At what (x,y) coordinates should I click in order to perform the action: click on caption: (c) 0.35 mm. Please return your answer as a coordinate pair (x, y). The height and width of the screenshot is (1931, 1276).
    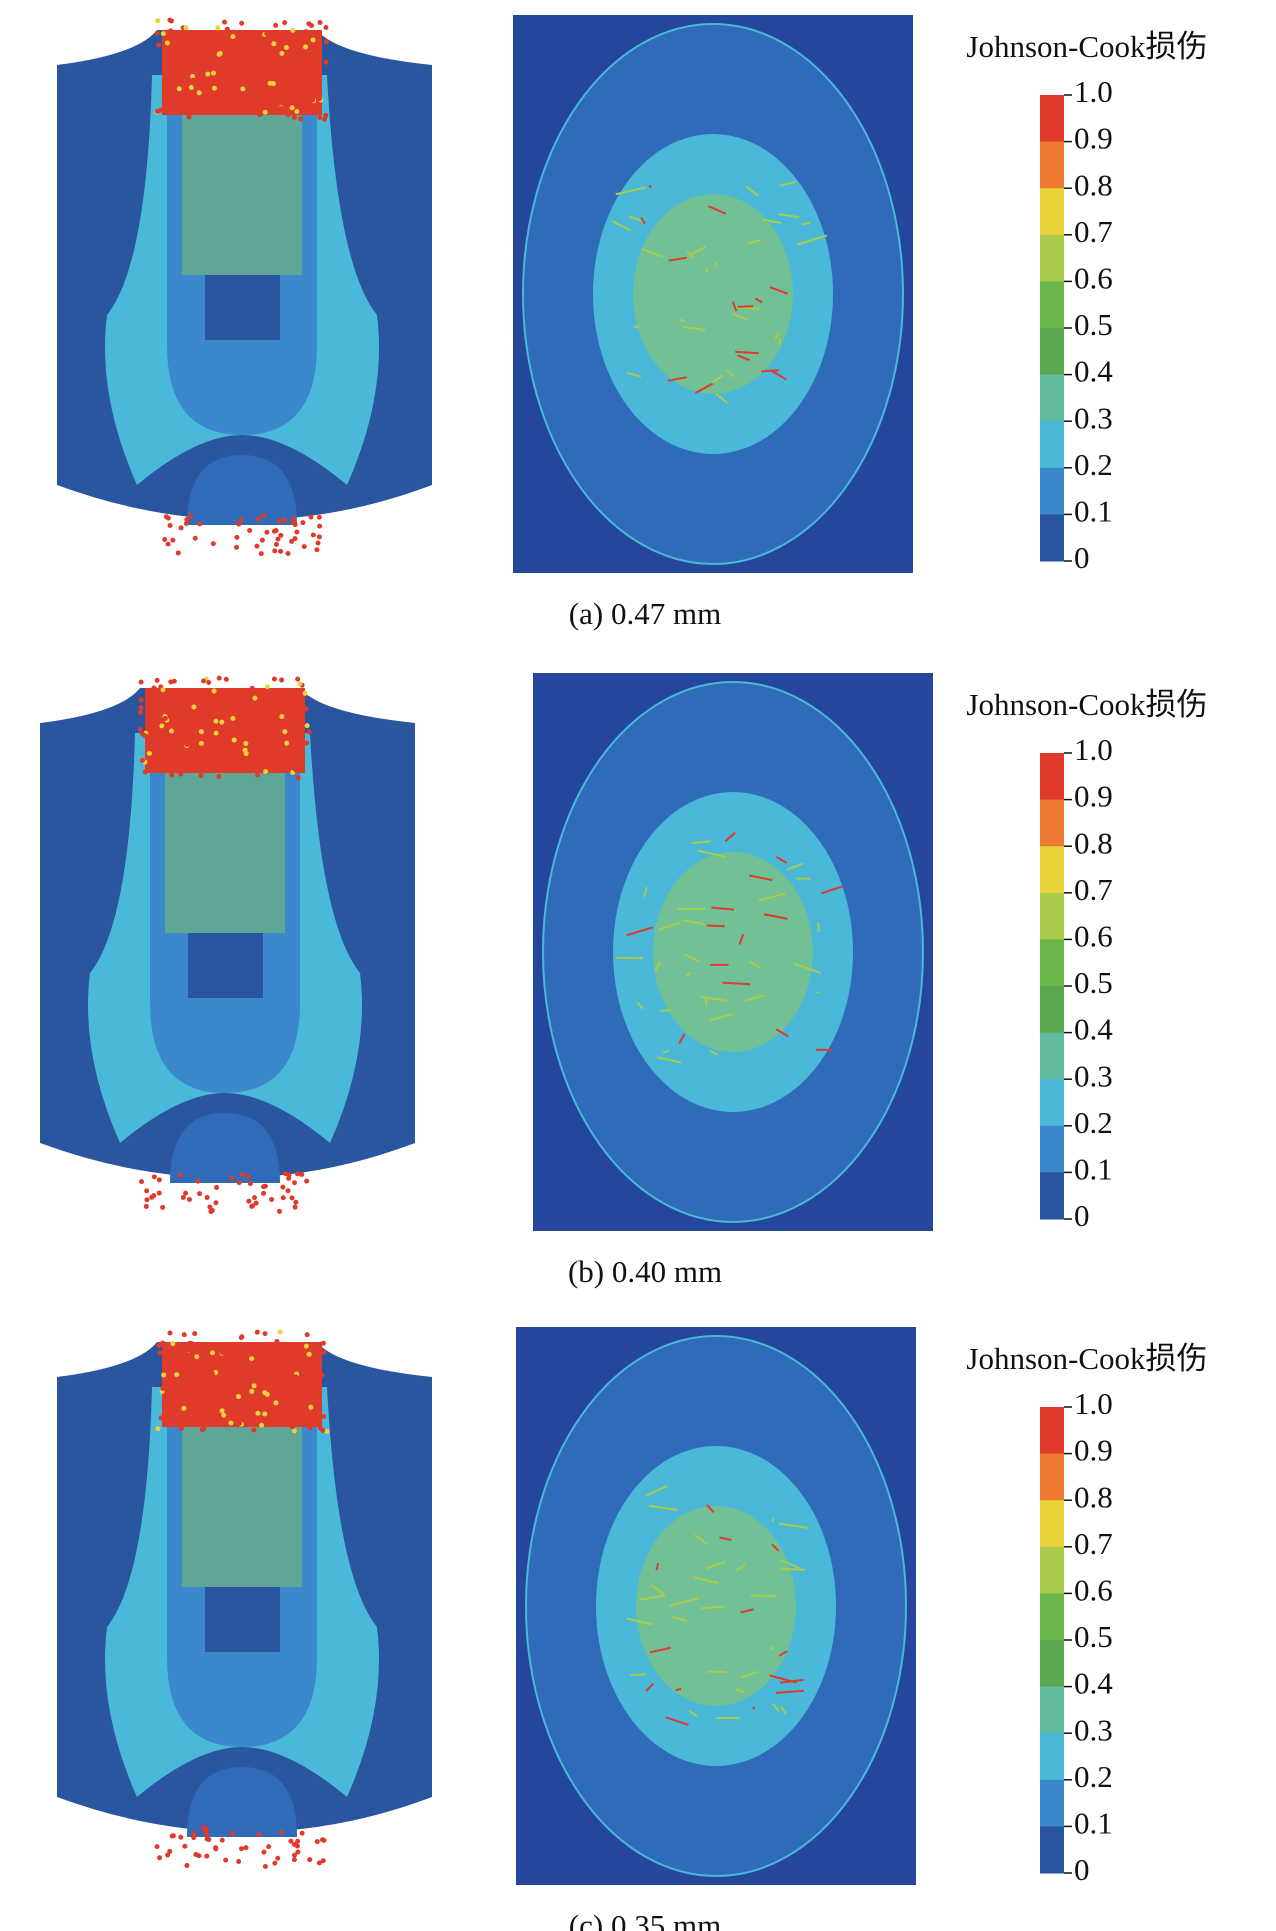
    Looking at the image, I should click on (645, 1919).